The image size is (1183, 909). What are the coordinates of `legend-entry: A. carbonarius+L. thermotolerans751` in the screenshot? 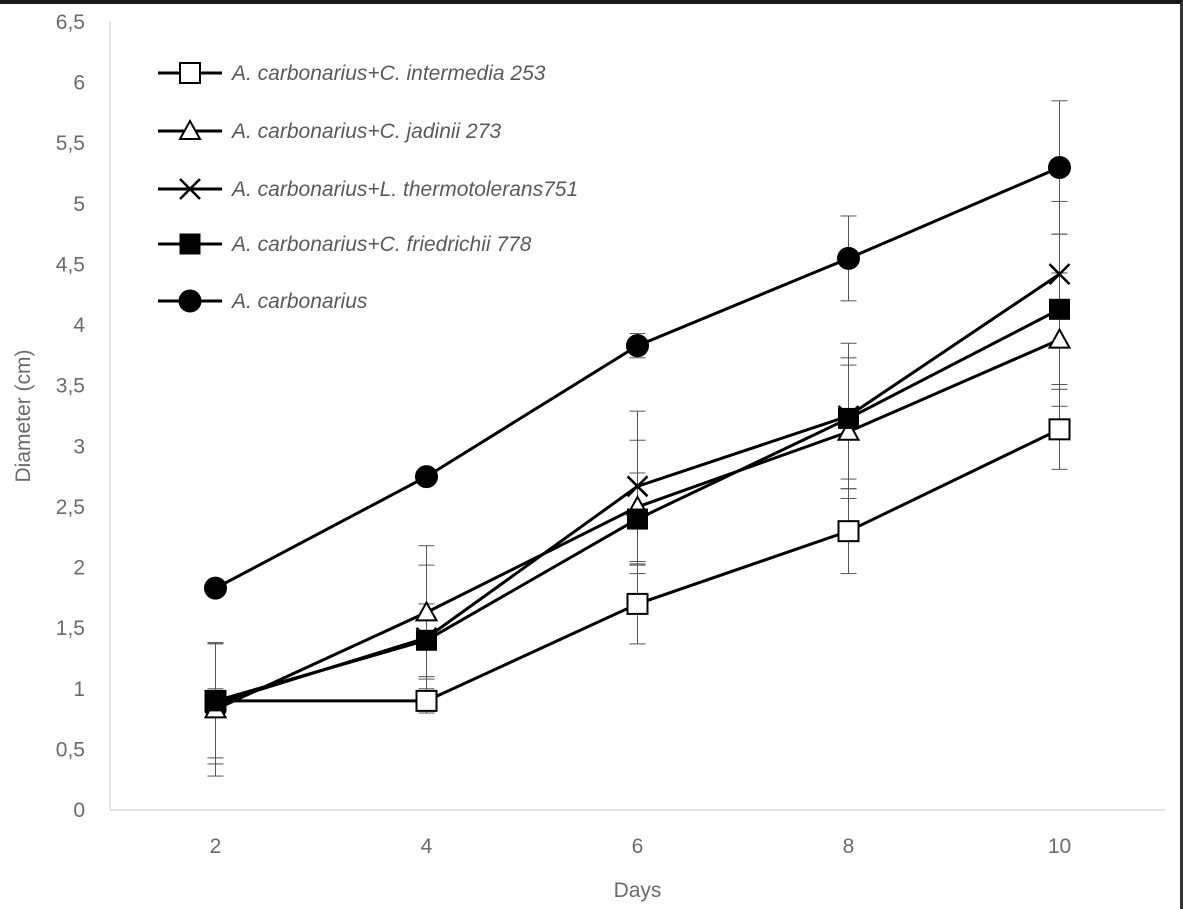 It's located at (404, 189).